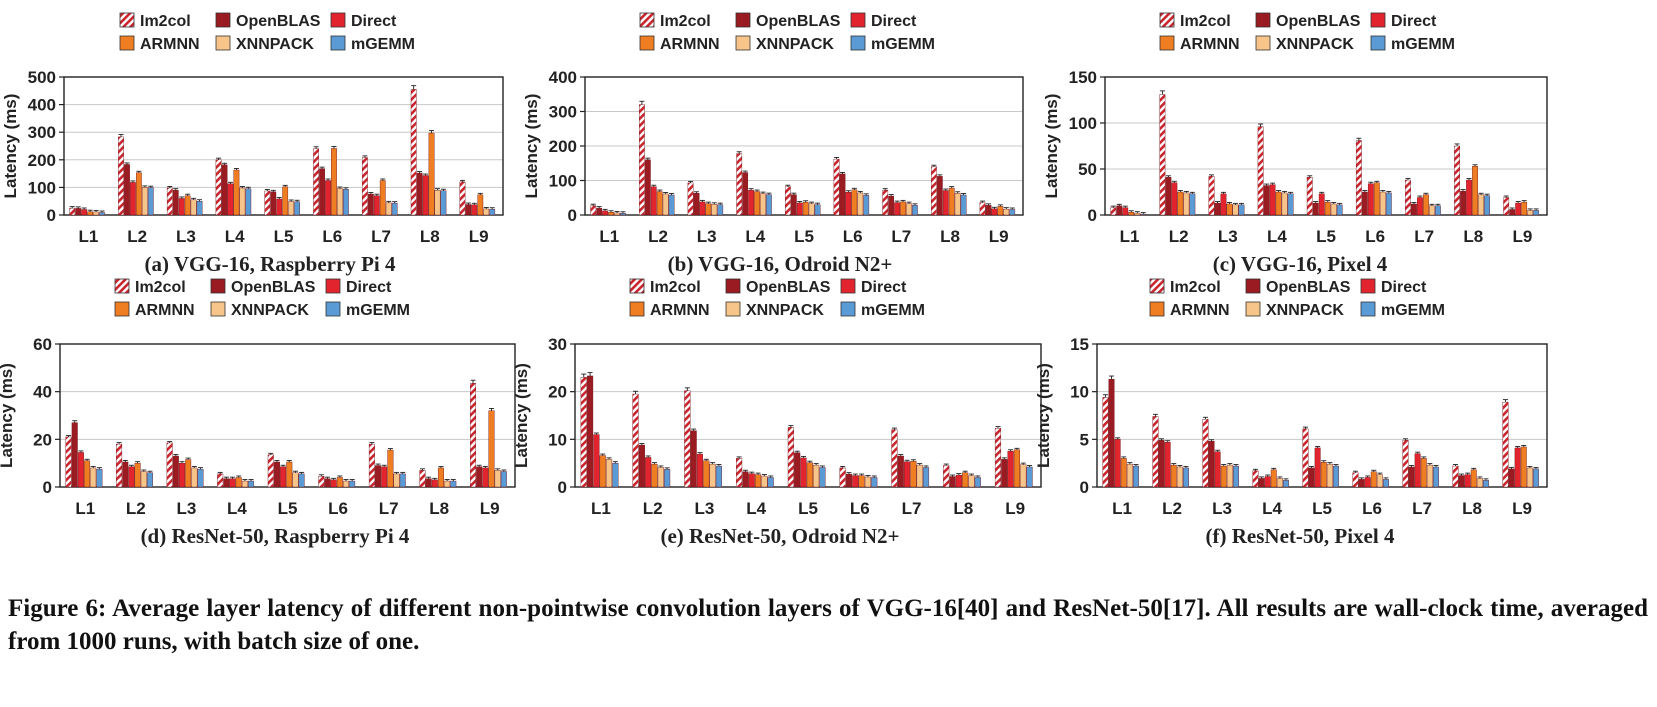 The width and height of the screenshot is (1657, 707). What do you see at coordinates (1379, 481) in the screenshot?
I see `bar-xnnpack-l6` at bounding box center [1379, 481].